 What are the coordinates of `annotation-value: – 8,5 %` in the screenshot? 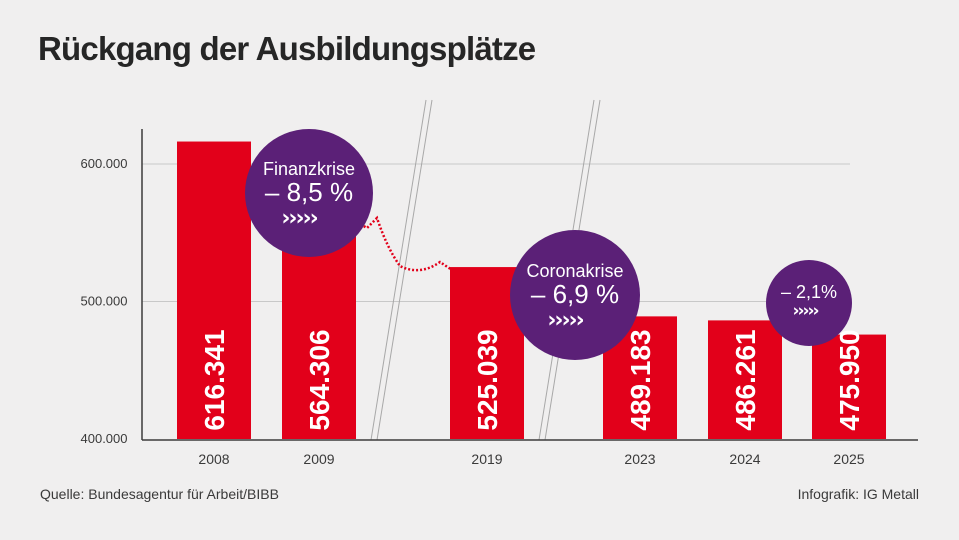 It's located at (309, 192).